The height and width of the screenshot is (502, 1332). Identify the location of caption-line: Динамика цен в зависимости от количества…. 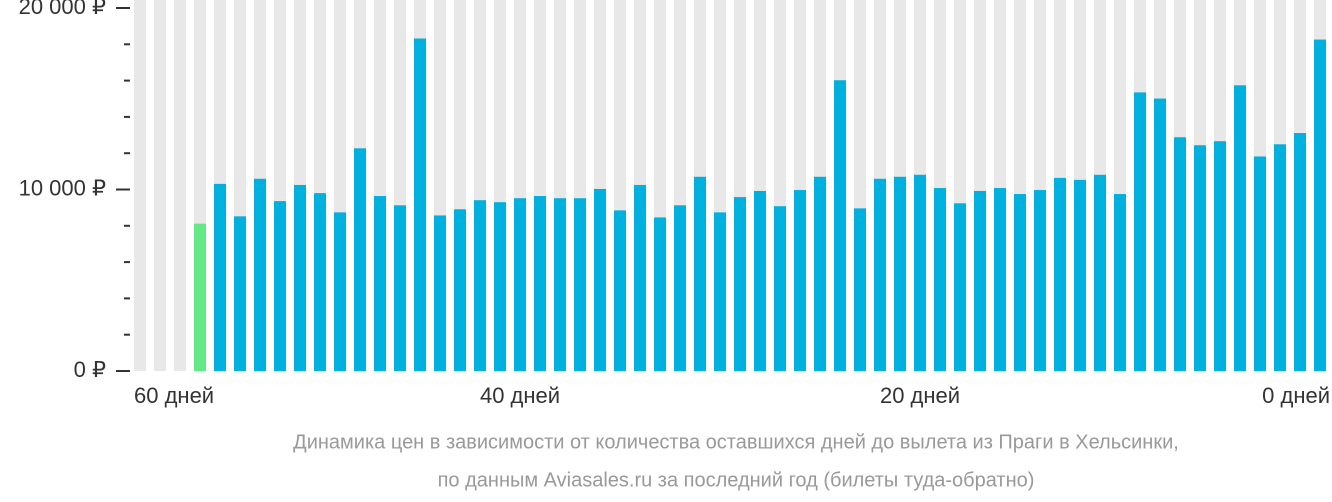
(736, 442).